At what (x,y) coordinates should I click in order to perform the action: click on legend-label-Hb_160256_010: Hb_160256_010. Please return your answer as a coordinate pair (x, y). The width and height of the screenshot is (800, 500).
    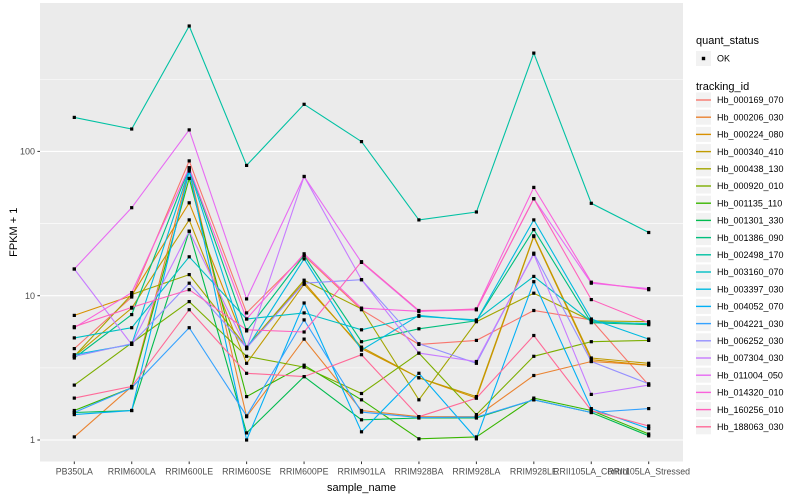
    Looking at the image, I should click on (750, 410).